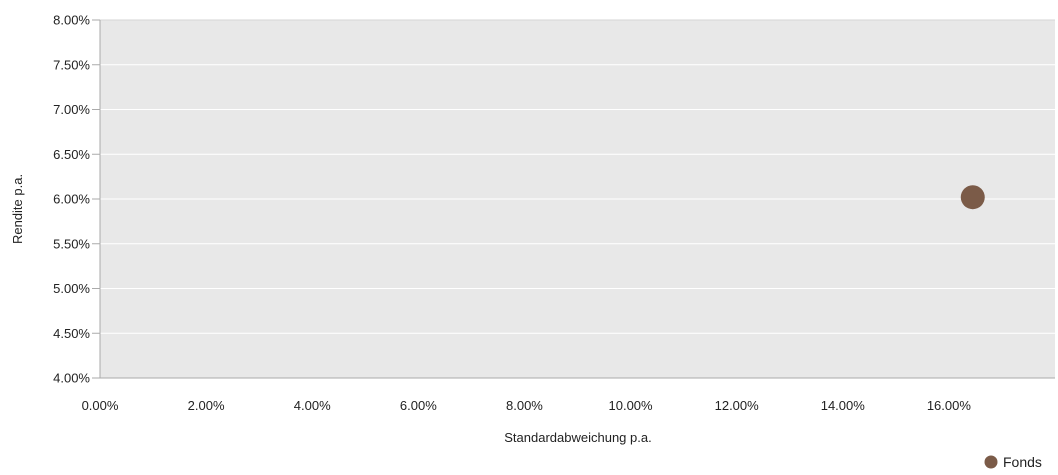  Describe the element at coordinates (418, 405) in the screenshot. I see `x-tick-label: 6.00%` at that location.